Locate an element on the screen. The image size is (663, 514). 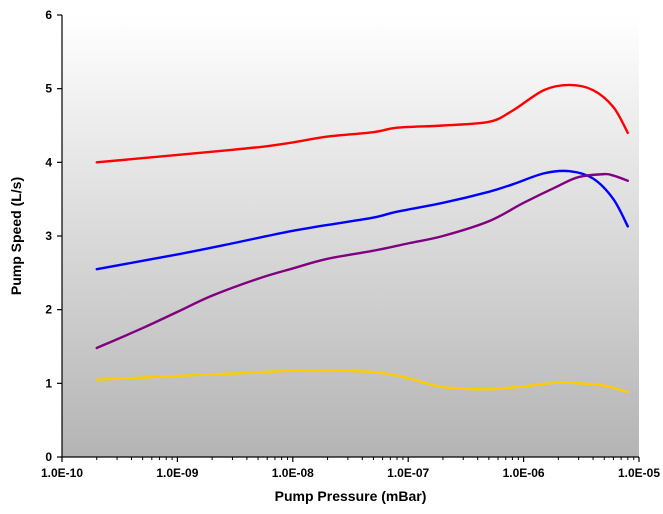
y-axis-title: Pump Speed (L/s) is located at coordinates (16, 236).